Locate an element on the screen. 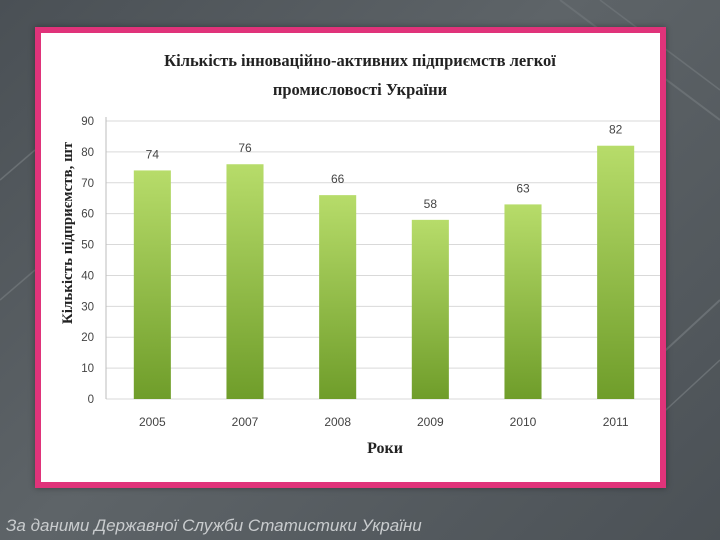  x-tick-label-2011: 2011 is located at coordinates (616, 422).